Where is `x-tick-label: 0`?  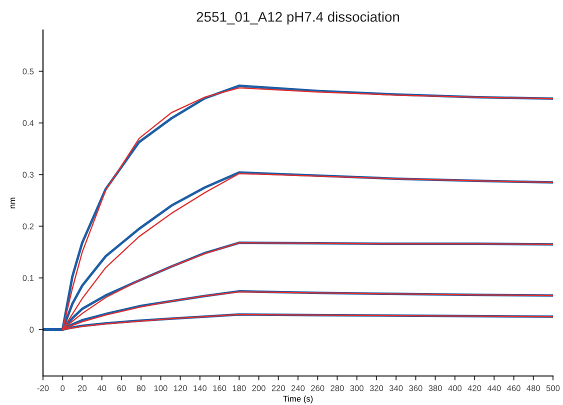
x-tick-label: 0 is located at coordinates (62, 388).